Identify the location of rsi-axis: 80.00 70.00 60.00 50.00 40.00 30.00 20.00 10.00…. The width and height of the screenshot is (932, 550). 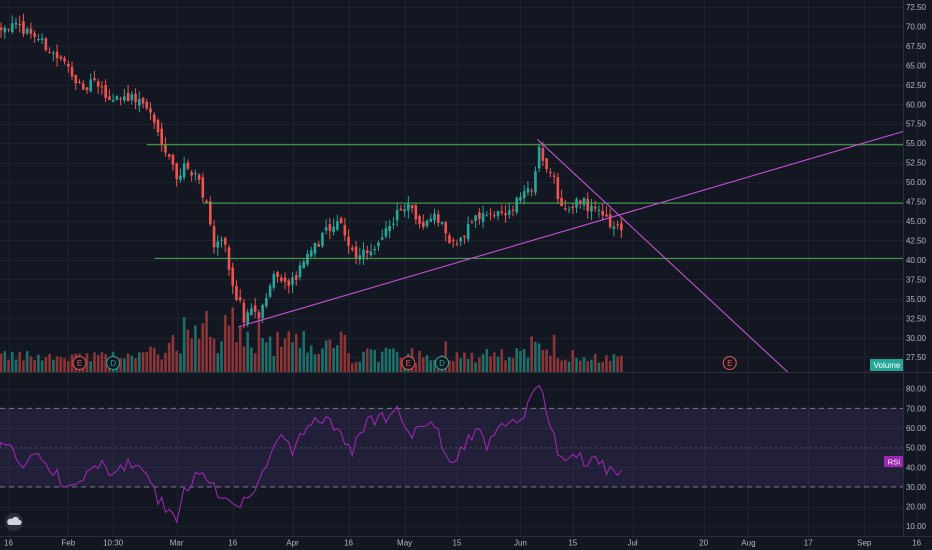
(905, 458).